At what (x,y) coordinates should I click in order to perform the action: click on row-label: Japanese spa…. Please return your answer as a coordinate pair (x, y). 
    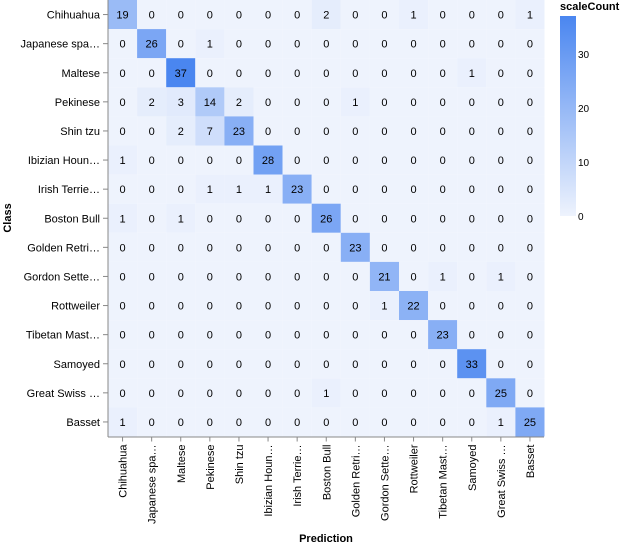
    Looking at the image, I should click on (61, 45).